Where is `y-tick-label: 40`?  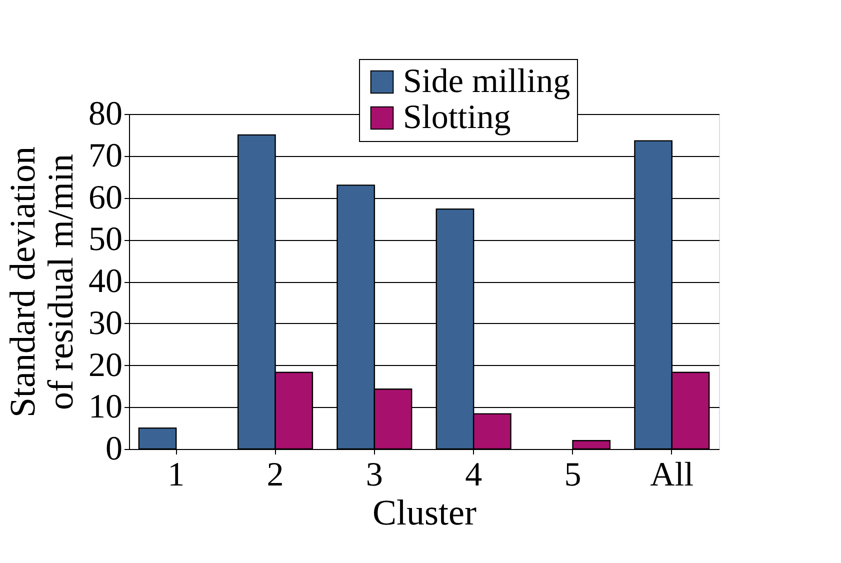 y-tick-label: 40 is located at coordinates (105, 281).